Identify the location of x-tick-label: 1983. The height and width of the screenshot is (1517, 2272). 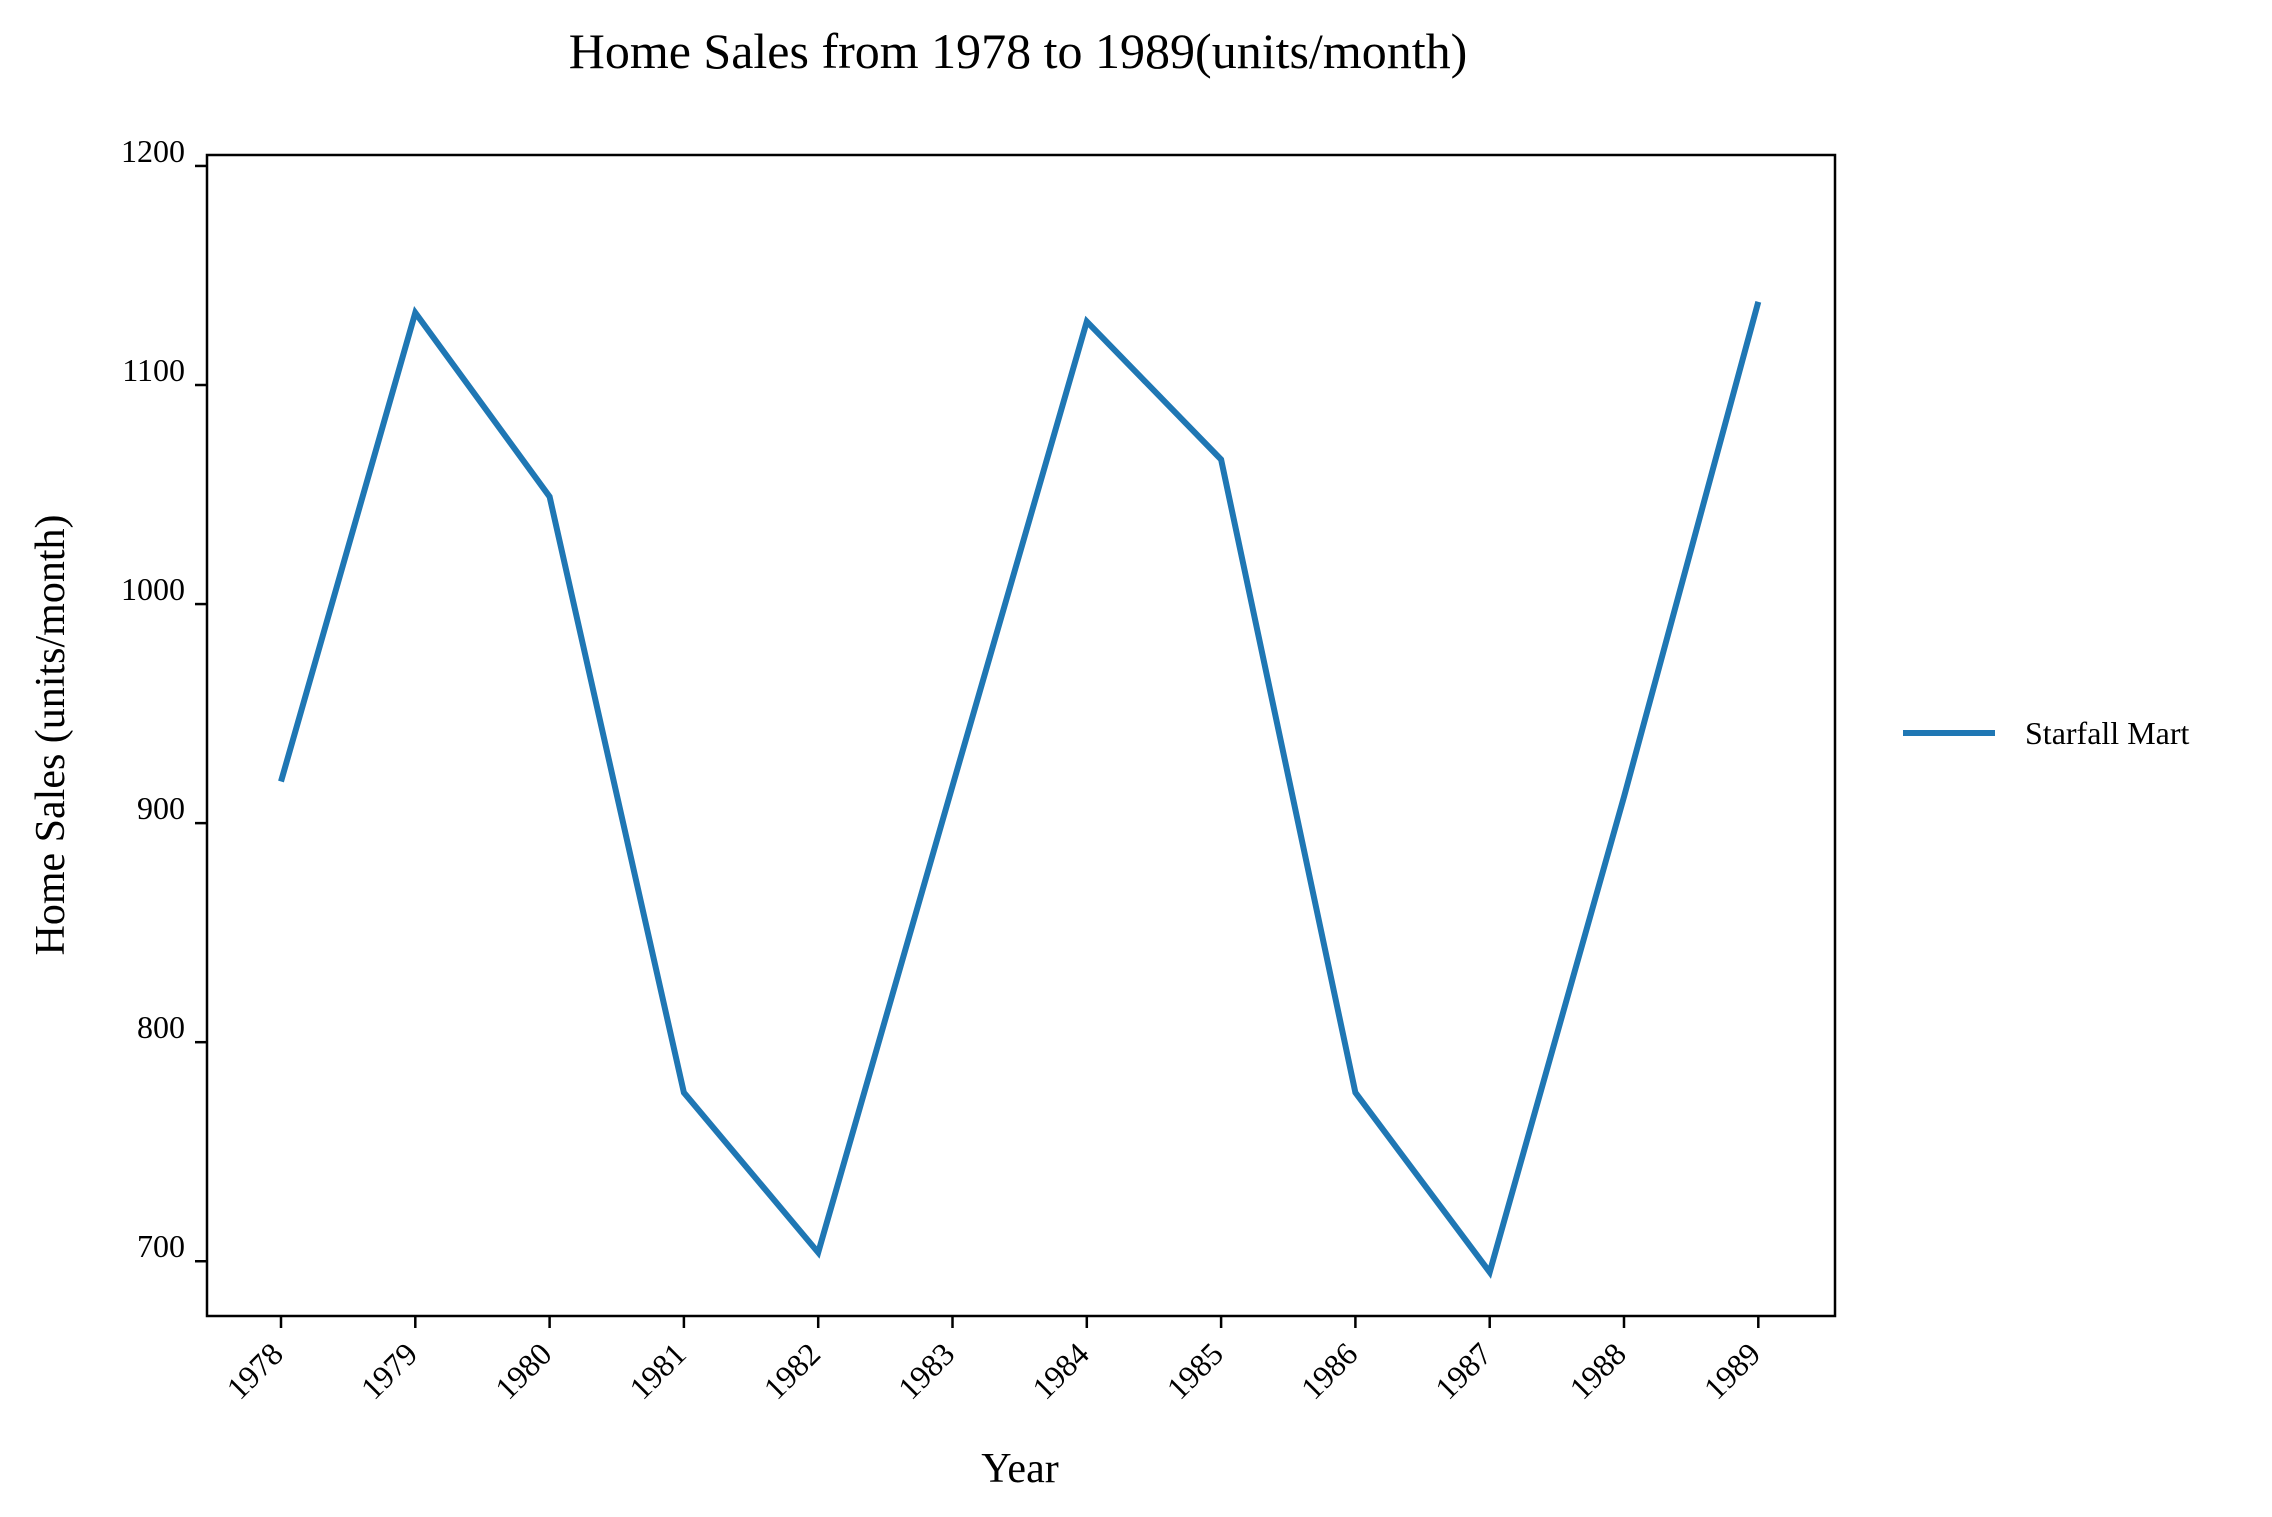
(926, 1370).